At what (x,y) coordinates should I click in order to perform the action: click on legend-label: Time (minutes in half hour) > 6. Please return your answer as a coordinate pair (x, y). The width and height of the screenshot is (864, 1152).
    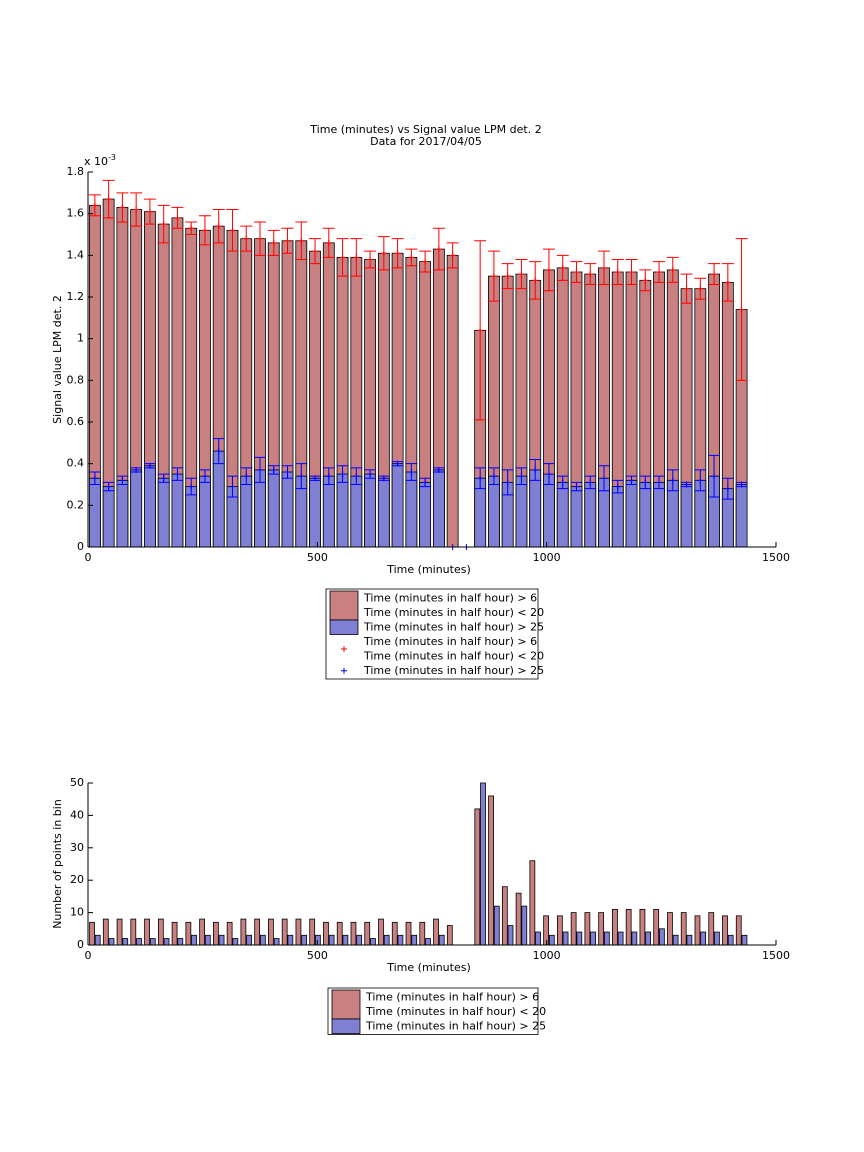
    Looking at the image, I should click on (450, 641).